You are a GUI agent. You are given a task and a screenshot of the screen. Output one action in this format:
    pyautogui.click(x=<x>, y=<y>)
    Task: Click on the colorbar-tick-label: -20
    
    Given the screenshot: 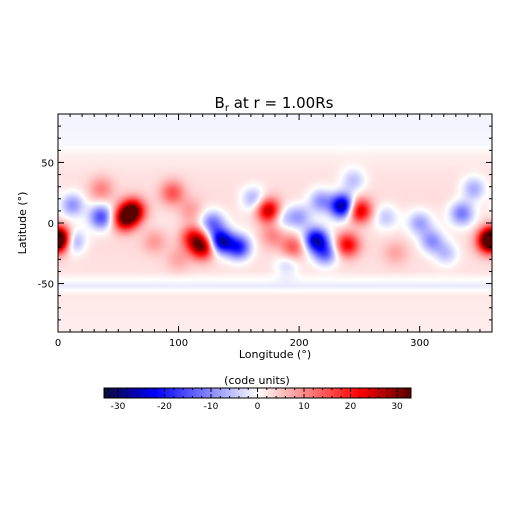 What is the action you would take?
    pyautogui.click(x=164, y=407)
    